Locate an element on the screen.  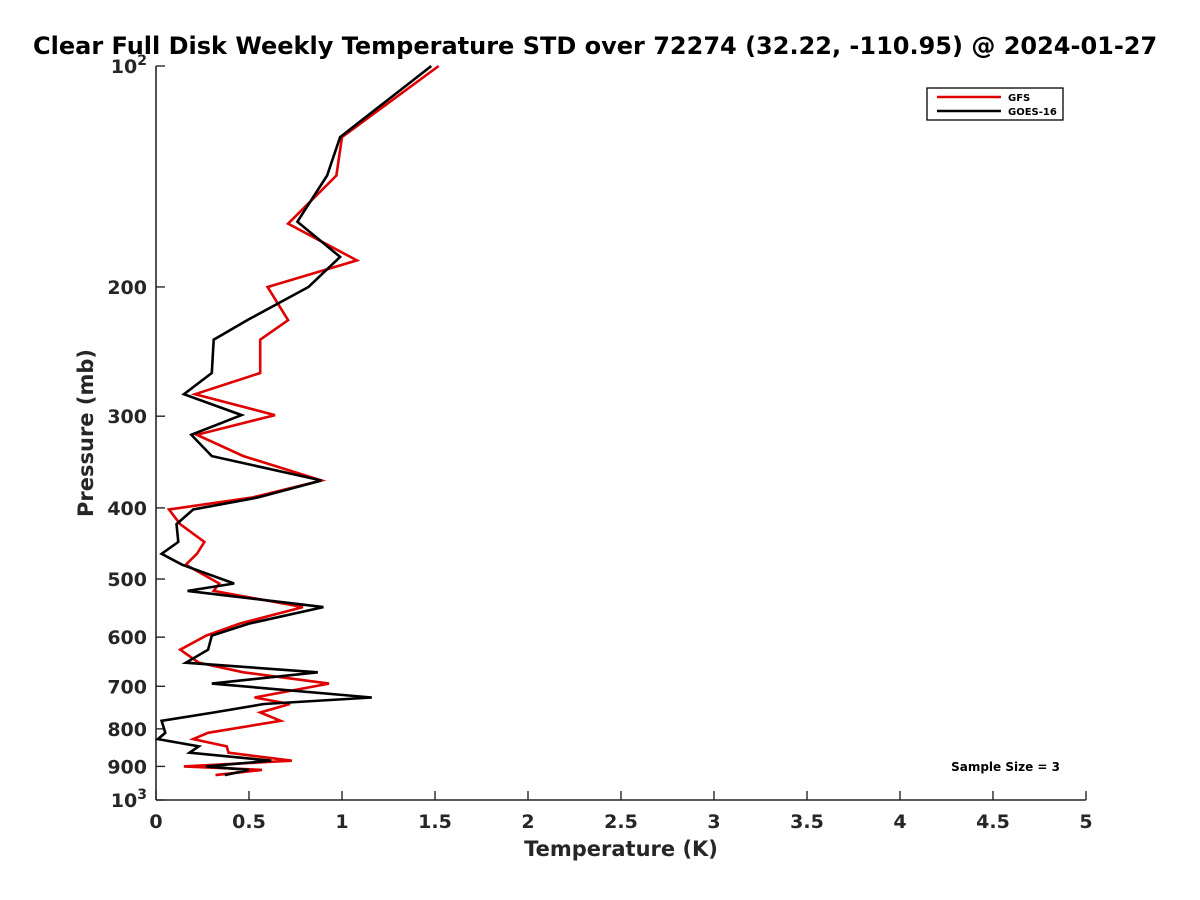
legend-box is located at coordinates (995, 104).